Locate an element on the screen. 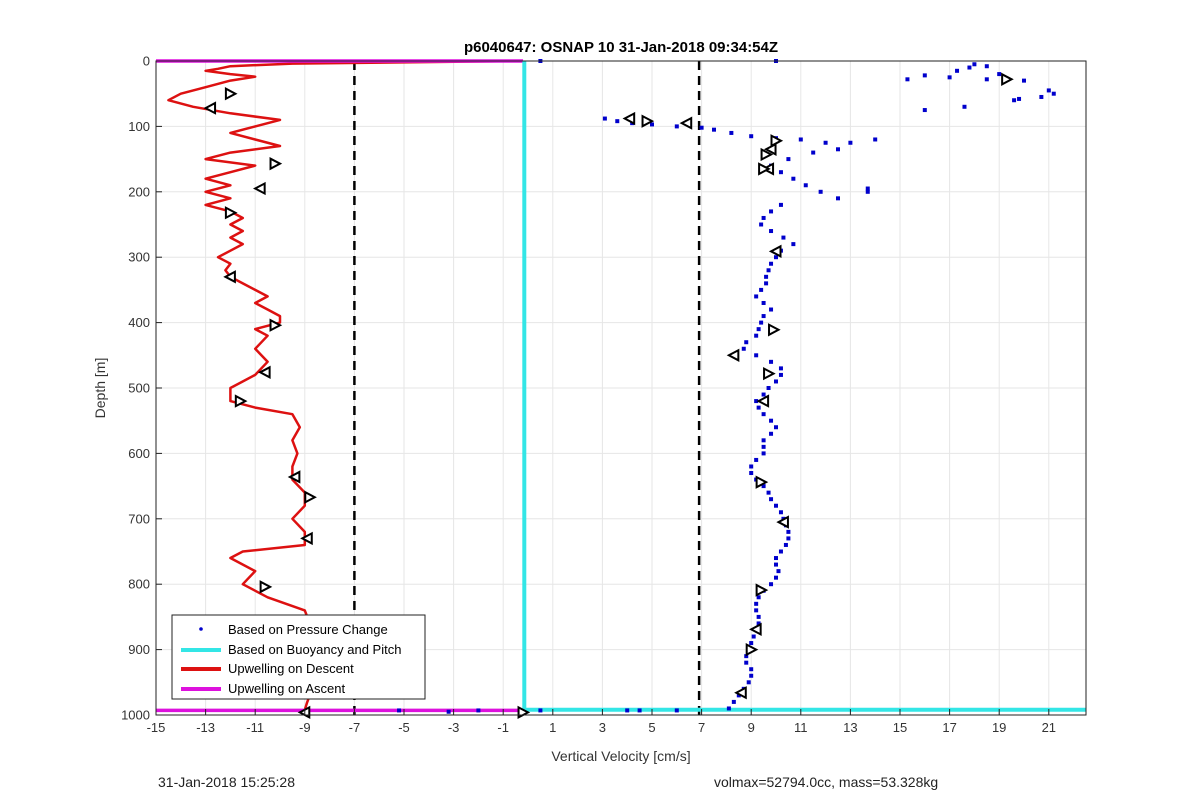 This screenshot has width=1200, height=804. y-tick-label: 400 is located at coordinates (139, 322).